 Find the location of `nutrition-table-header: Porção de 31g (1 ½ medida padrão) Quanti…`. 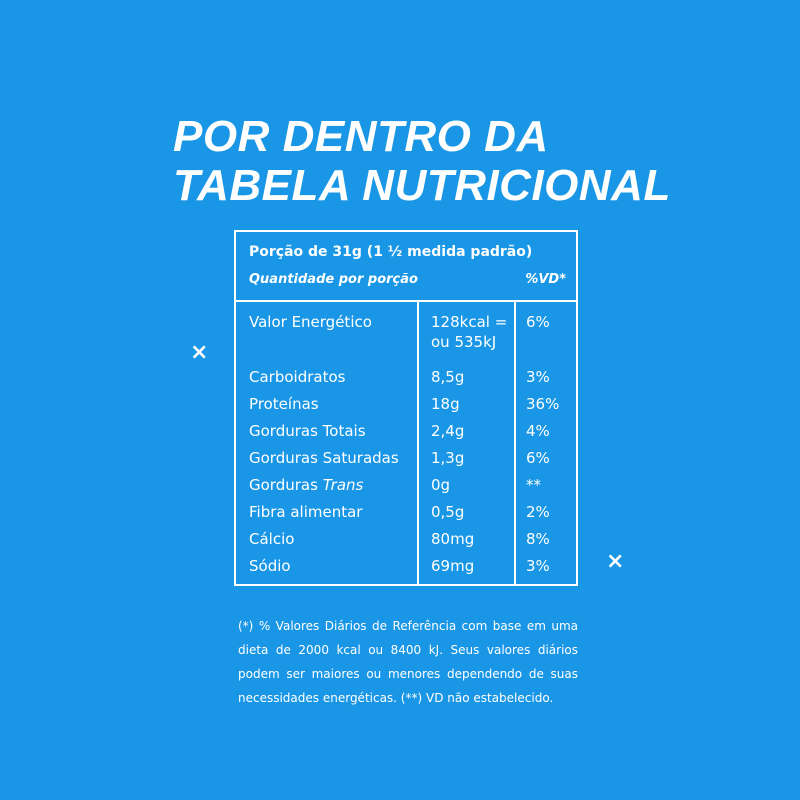

nutrition-table-header: Porção de 31g (1 ½ medida padrão) Quanti… is located at coordinates (406, 267).